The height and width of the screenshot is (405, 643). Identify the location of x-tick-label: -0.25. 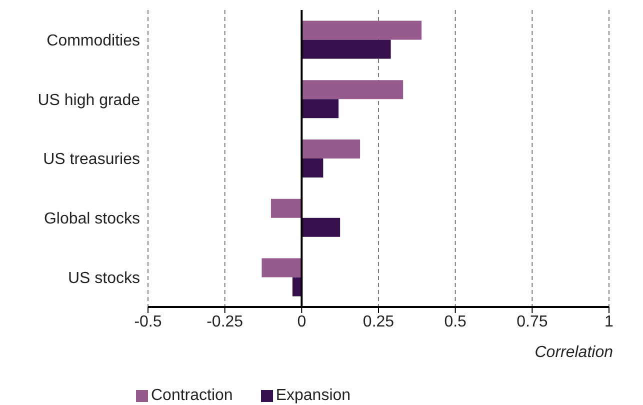
(225, 321).